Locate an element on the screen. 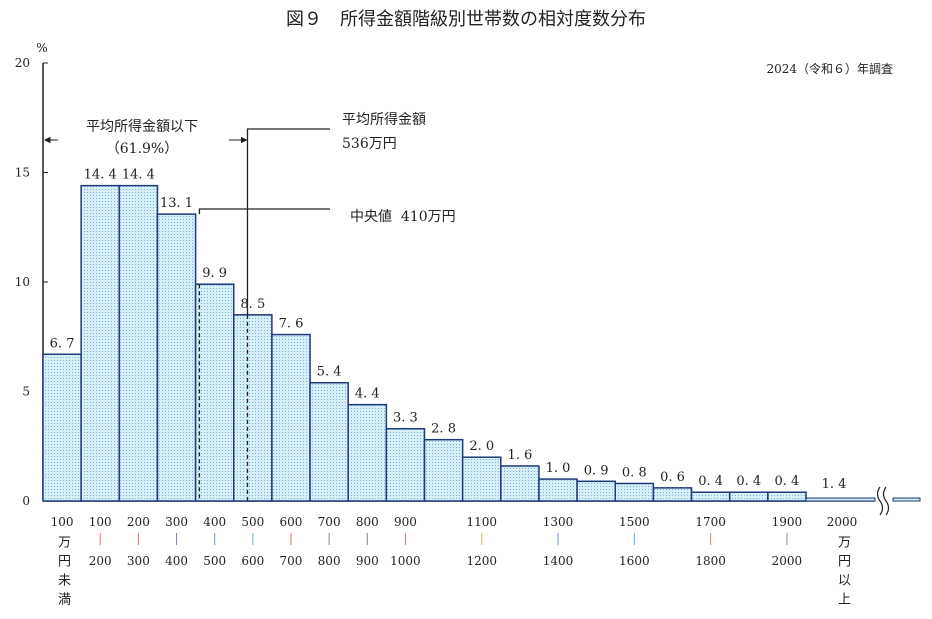 The width and height of the screenshot is (932, 619). chart-subtitle: 2024（令和６）年調査 is located at coordinates (829, 68).